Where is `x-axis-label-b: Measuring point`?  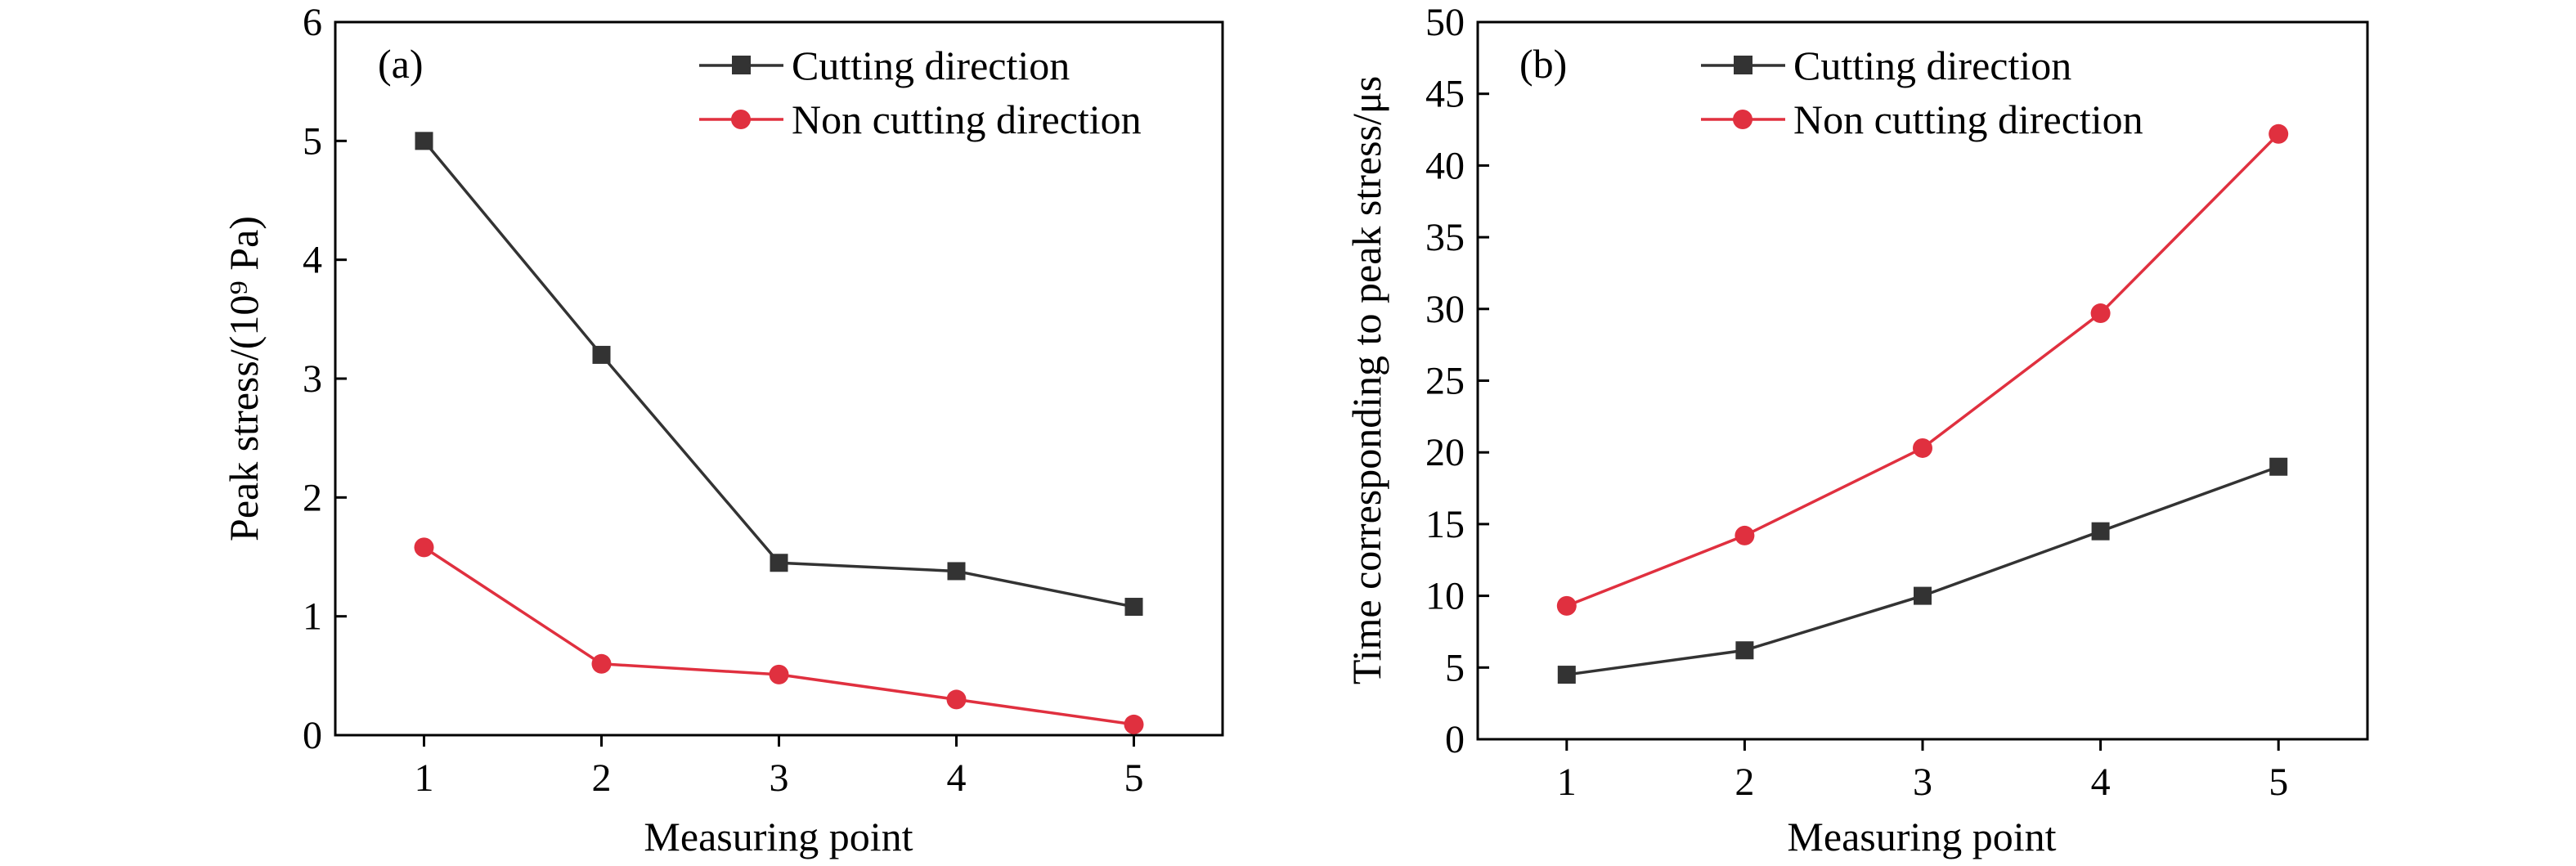
x-axis-label-b: Measuring point is located at coordinates (1921, 836).